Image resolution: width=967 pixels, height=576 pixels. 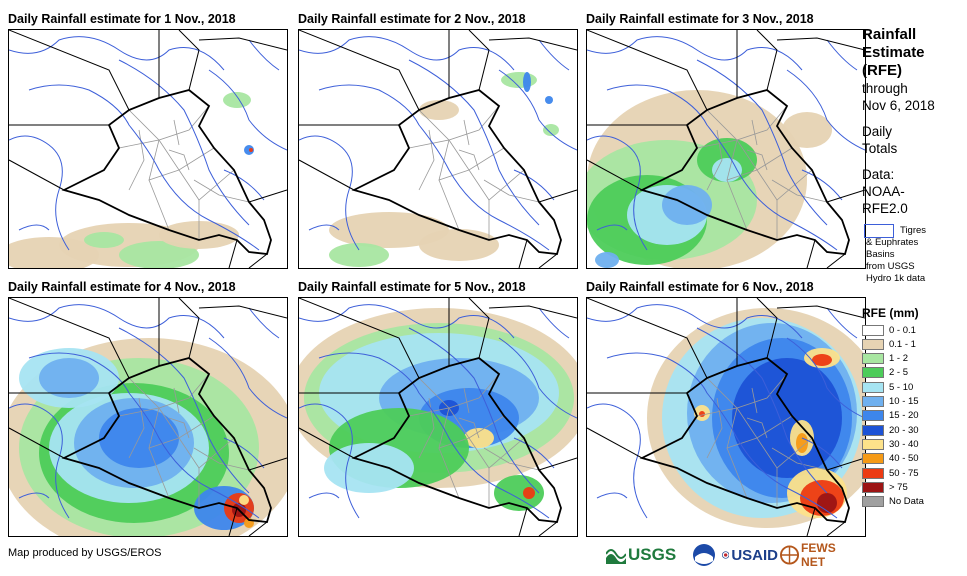 I want to click on legend-label: 15 - 20, so click(x=904, y=416).